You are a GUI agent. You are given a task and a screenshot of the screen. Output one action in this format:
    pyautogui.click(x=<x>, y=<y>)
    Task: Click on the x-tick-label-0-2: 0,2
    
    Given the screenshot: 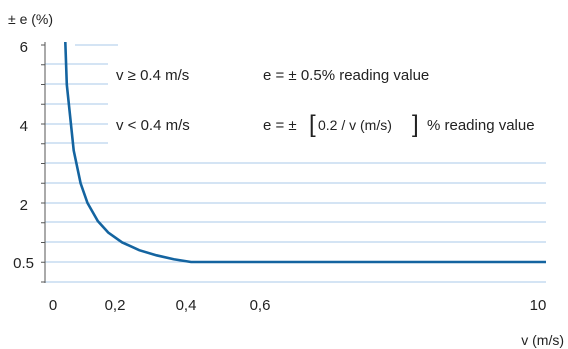 What is the action you would take?
    pyautogui.click(x=115, y=305)
    